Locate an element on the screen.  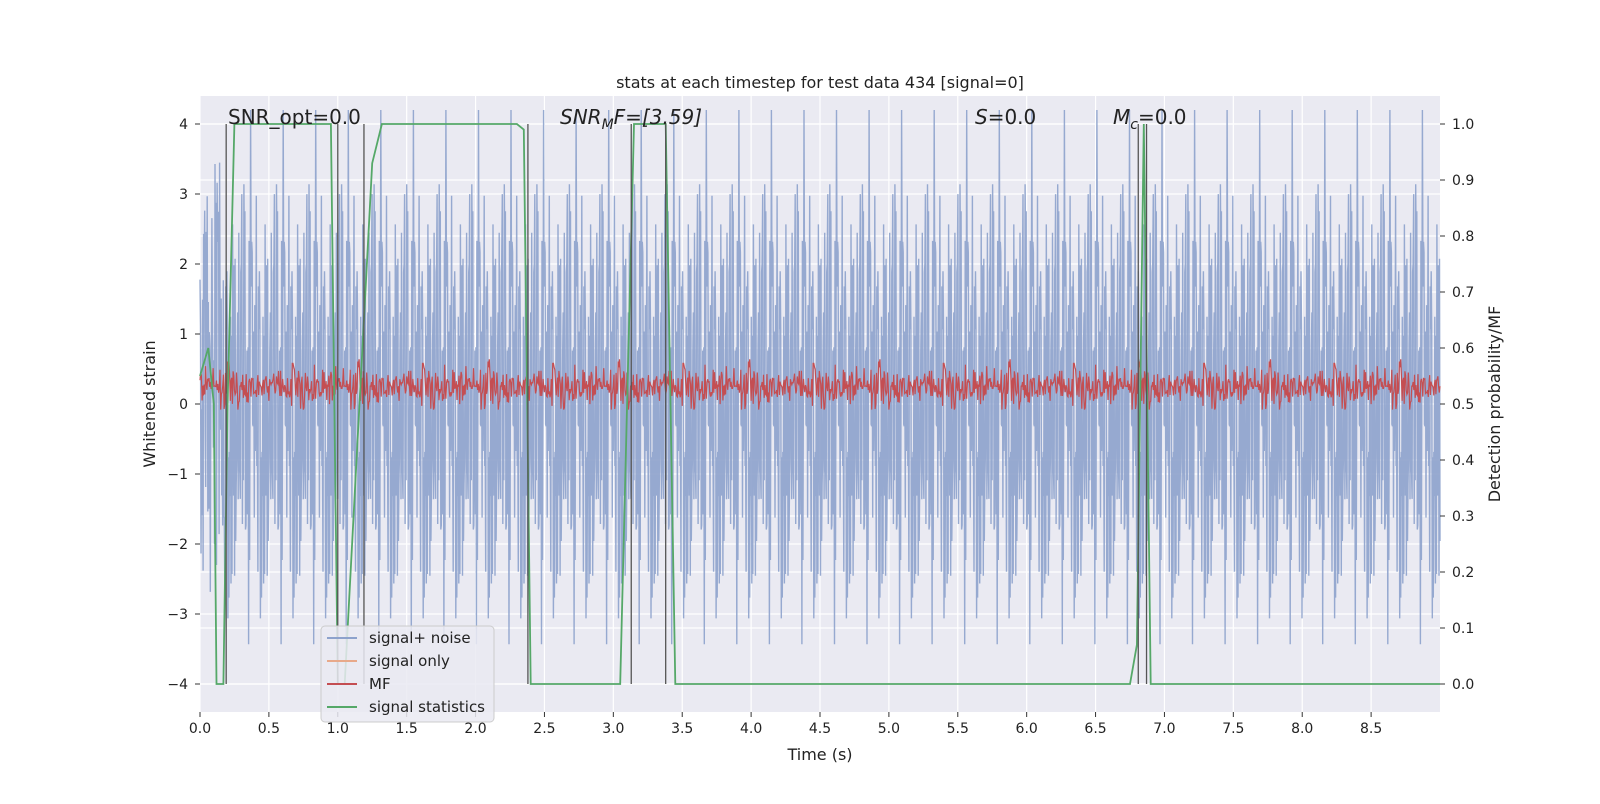
annotation-s: S=0.0 is located at coordinates (1005, 117).